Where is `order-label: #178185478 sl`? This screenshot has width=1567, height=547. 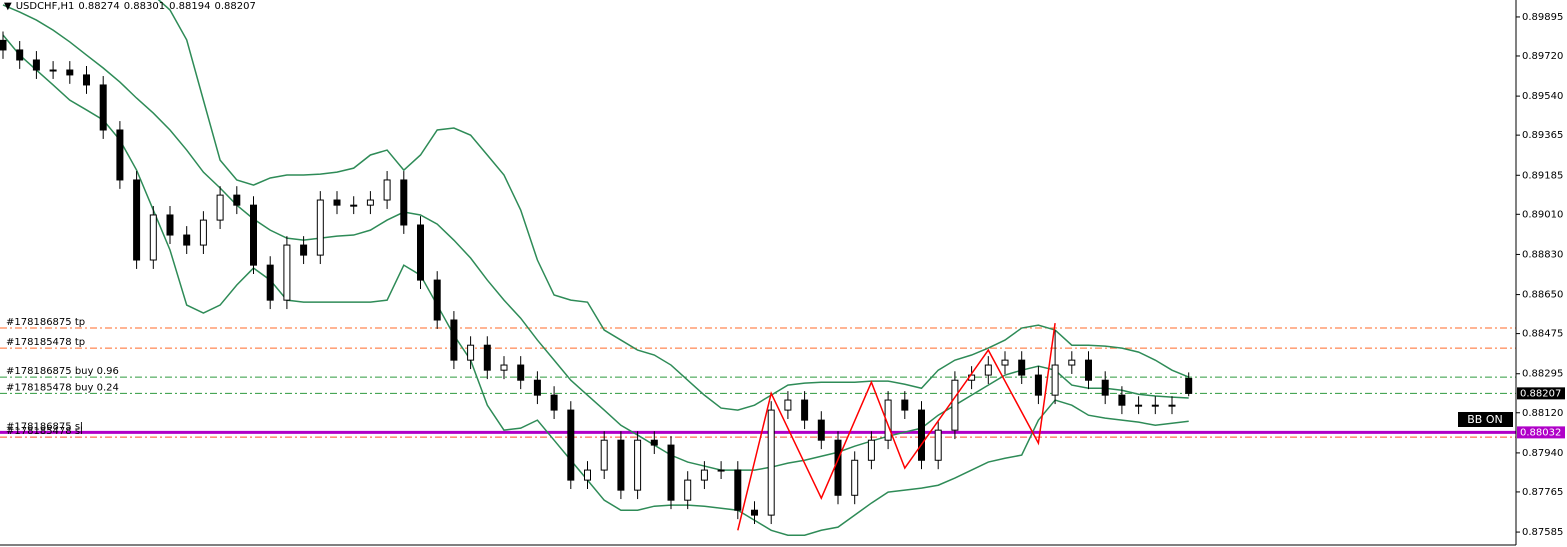
order-label: #178185478 sl is located at coordinates (44, 431).